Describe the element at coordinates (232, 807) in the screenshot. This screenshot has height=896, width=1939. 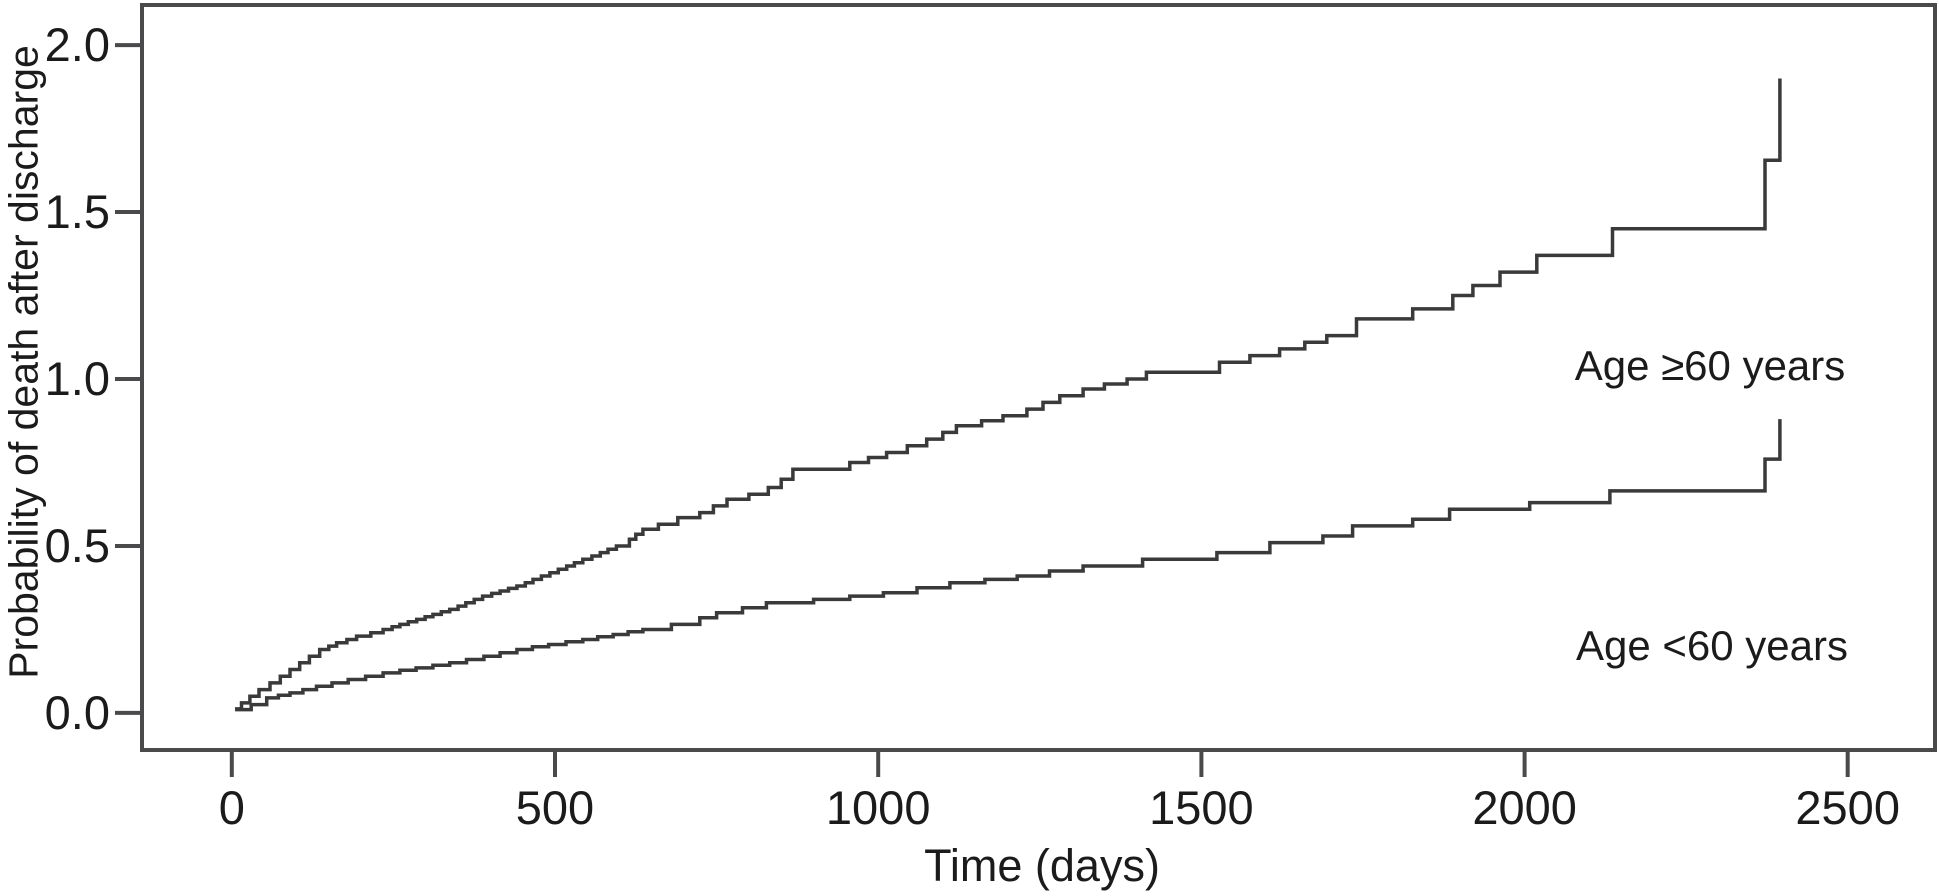
I see `x-tick-label: 0` at that location.